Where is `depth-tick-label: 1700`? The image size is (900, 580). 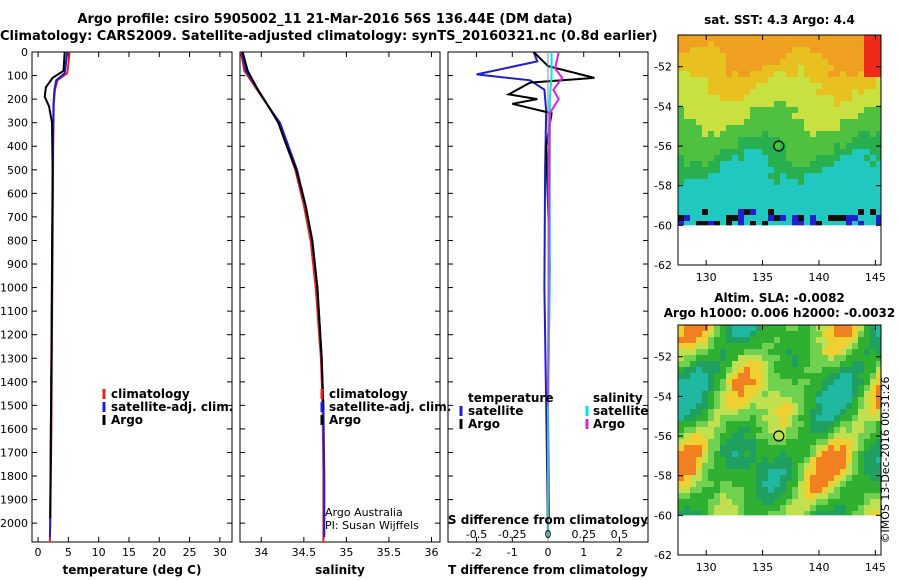 depth-tick-label: 1700 is located at coordinates (14, 452).